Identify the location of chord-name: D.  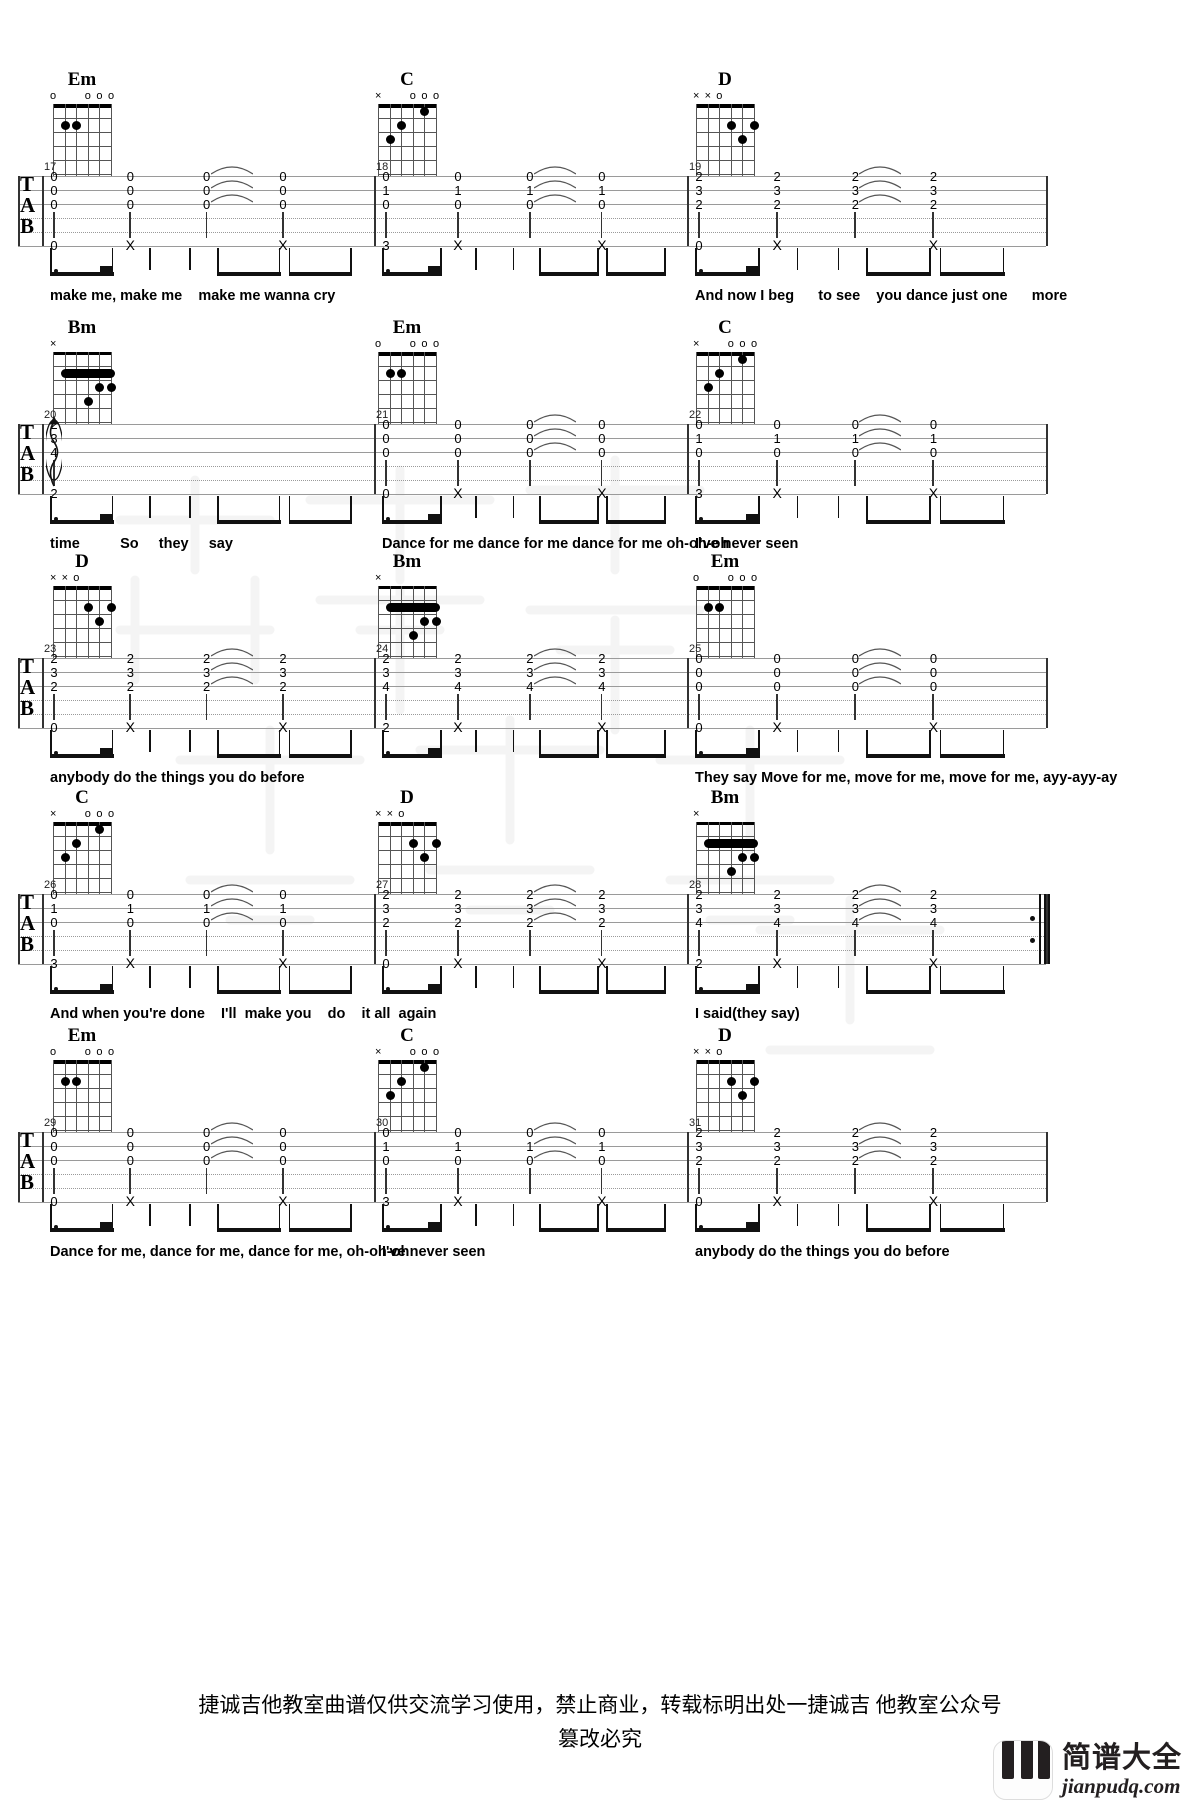
(725, 79).